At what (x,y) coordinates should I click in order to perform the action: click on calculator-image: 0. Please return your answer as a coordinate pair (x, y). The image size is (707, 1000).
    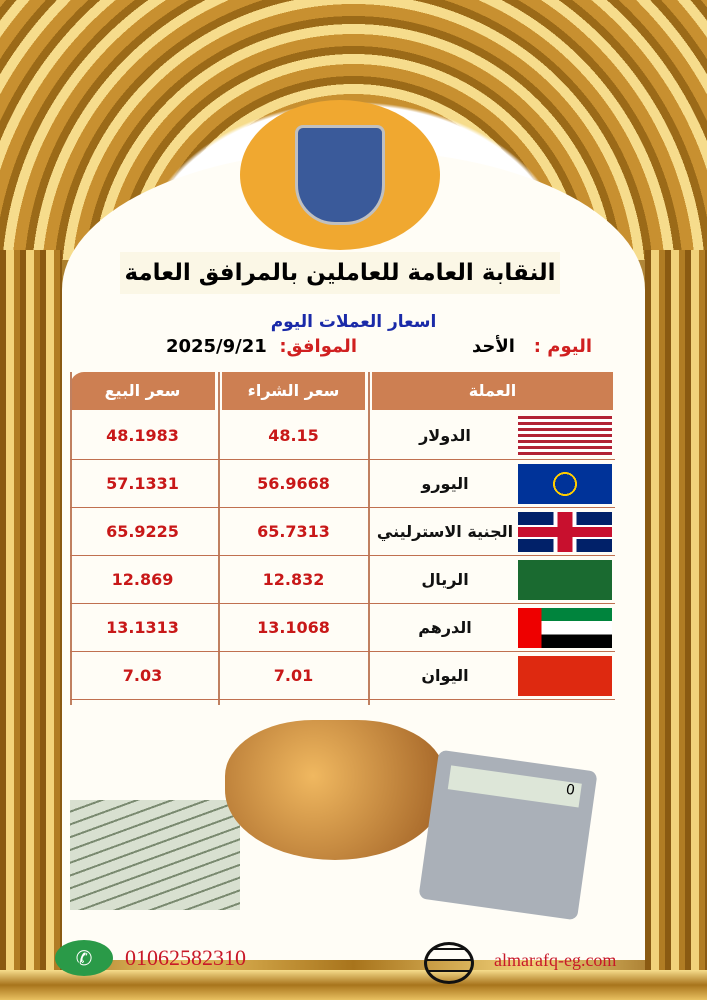
    Looking at the image, I should click on (508, 835).